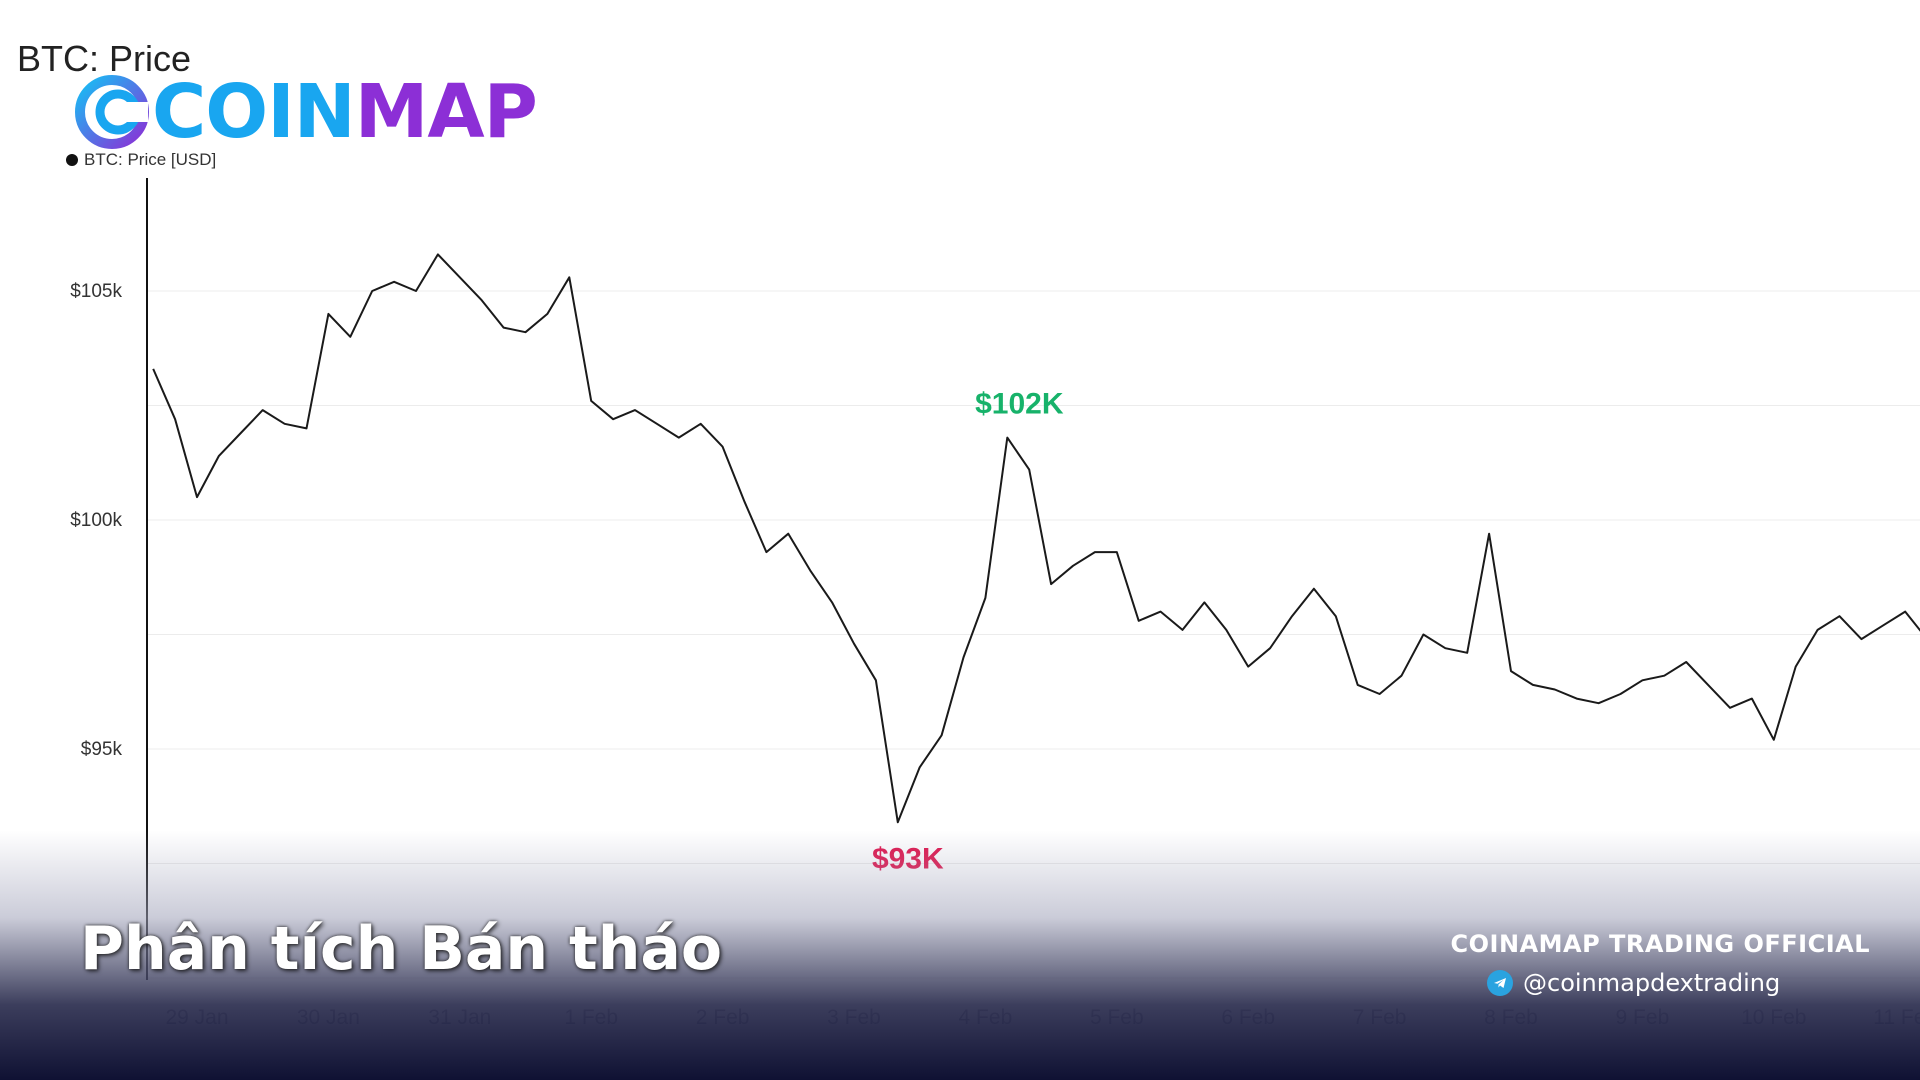 The height and width of the screenshot is (1080, 1920). I want to click on logo-wordmark: COINMAP, so click(345, 112).